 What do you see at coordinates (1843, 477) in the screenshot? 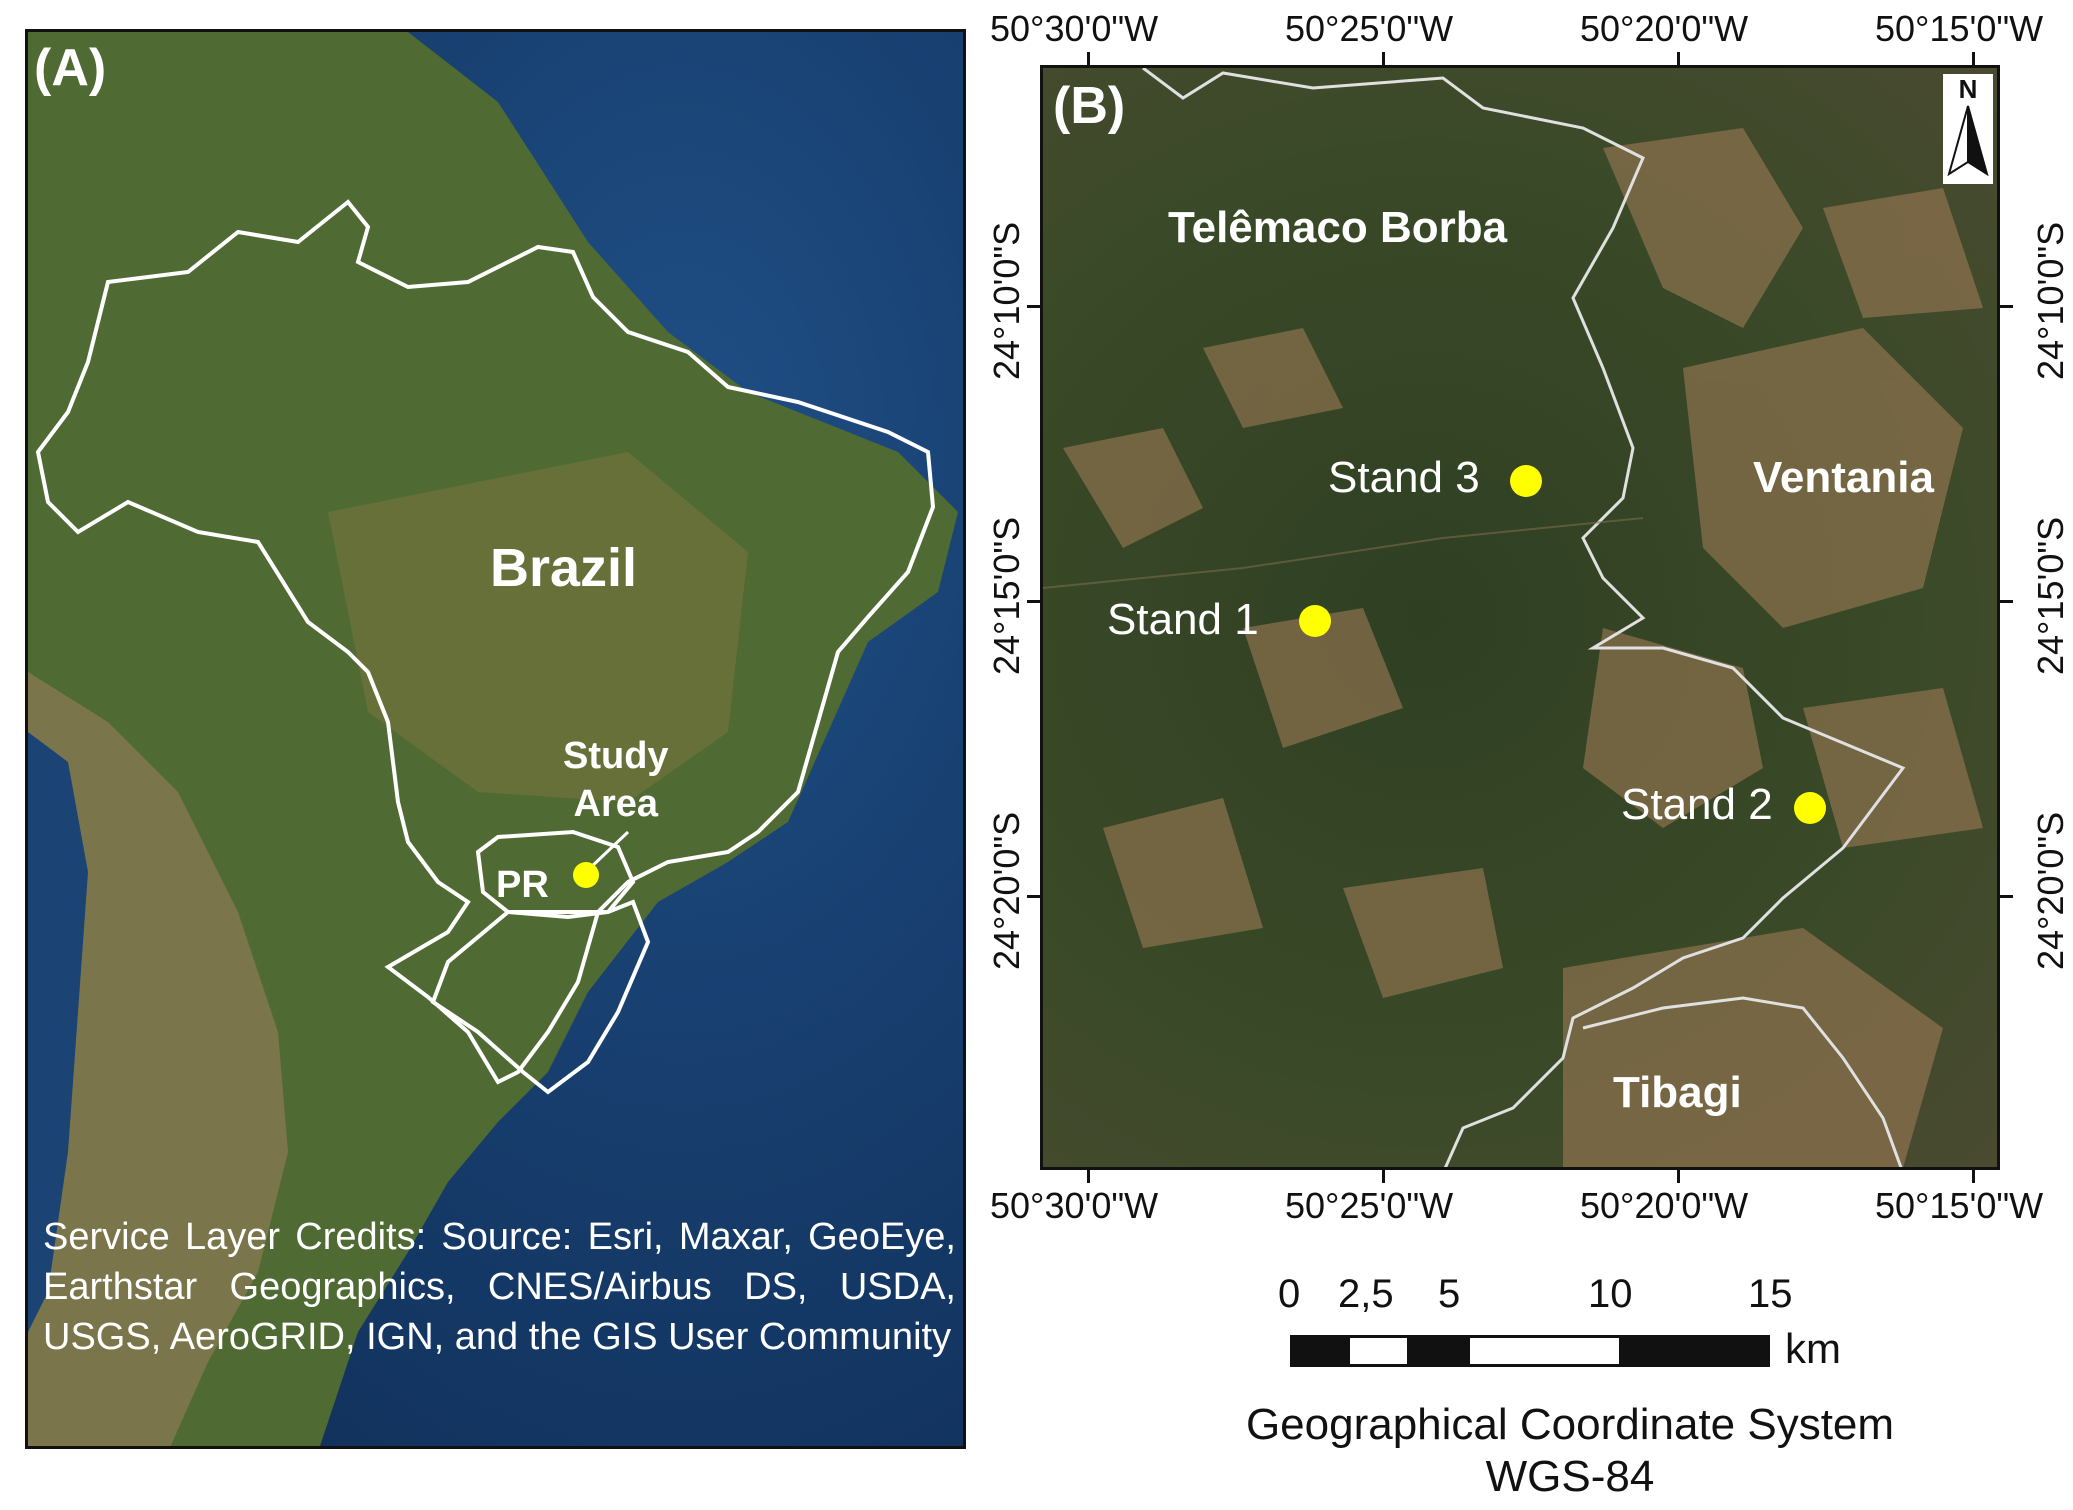
I see `town-label: Ventania` at bounding box center [1843, 477].